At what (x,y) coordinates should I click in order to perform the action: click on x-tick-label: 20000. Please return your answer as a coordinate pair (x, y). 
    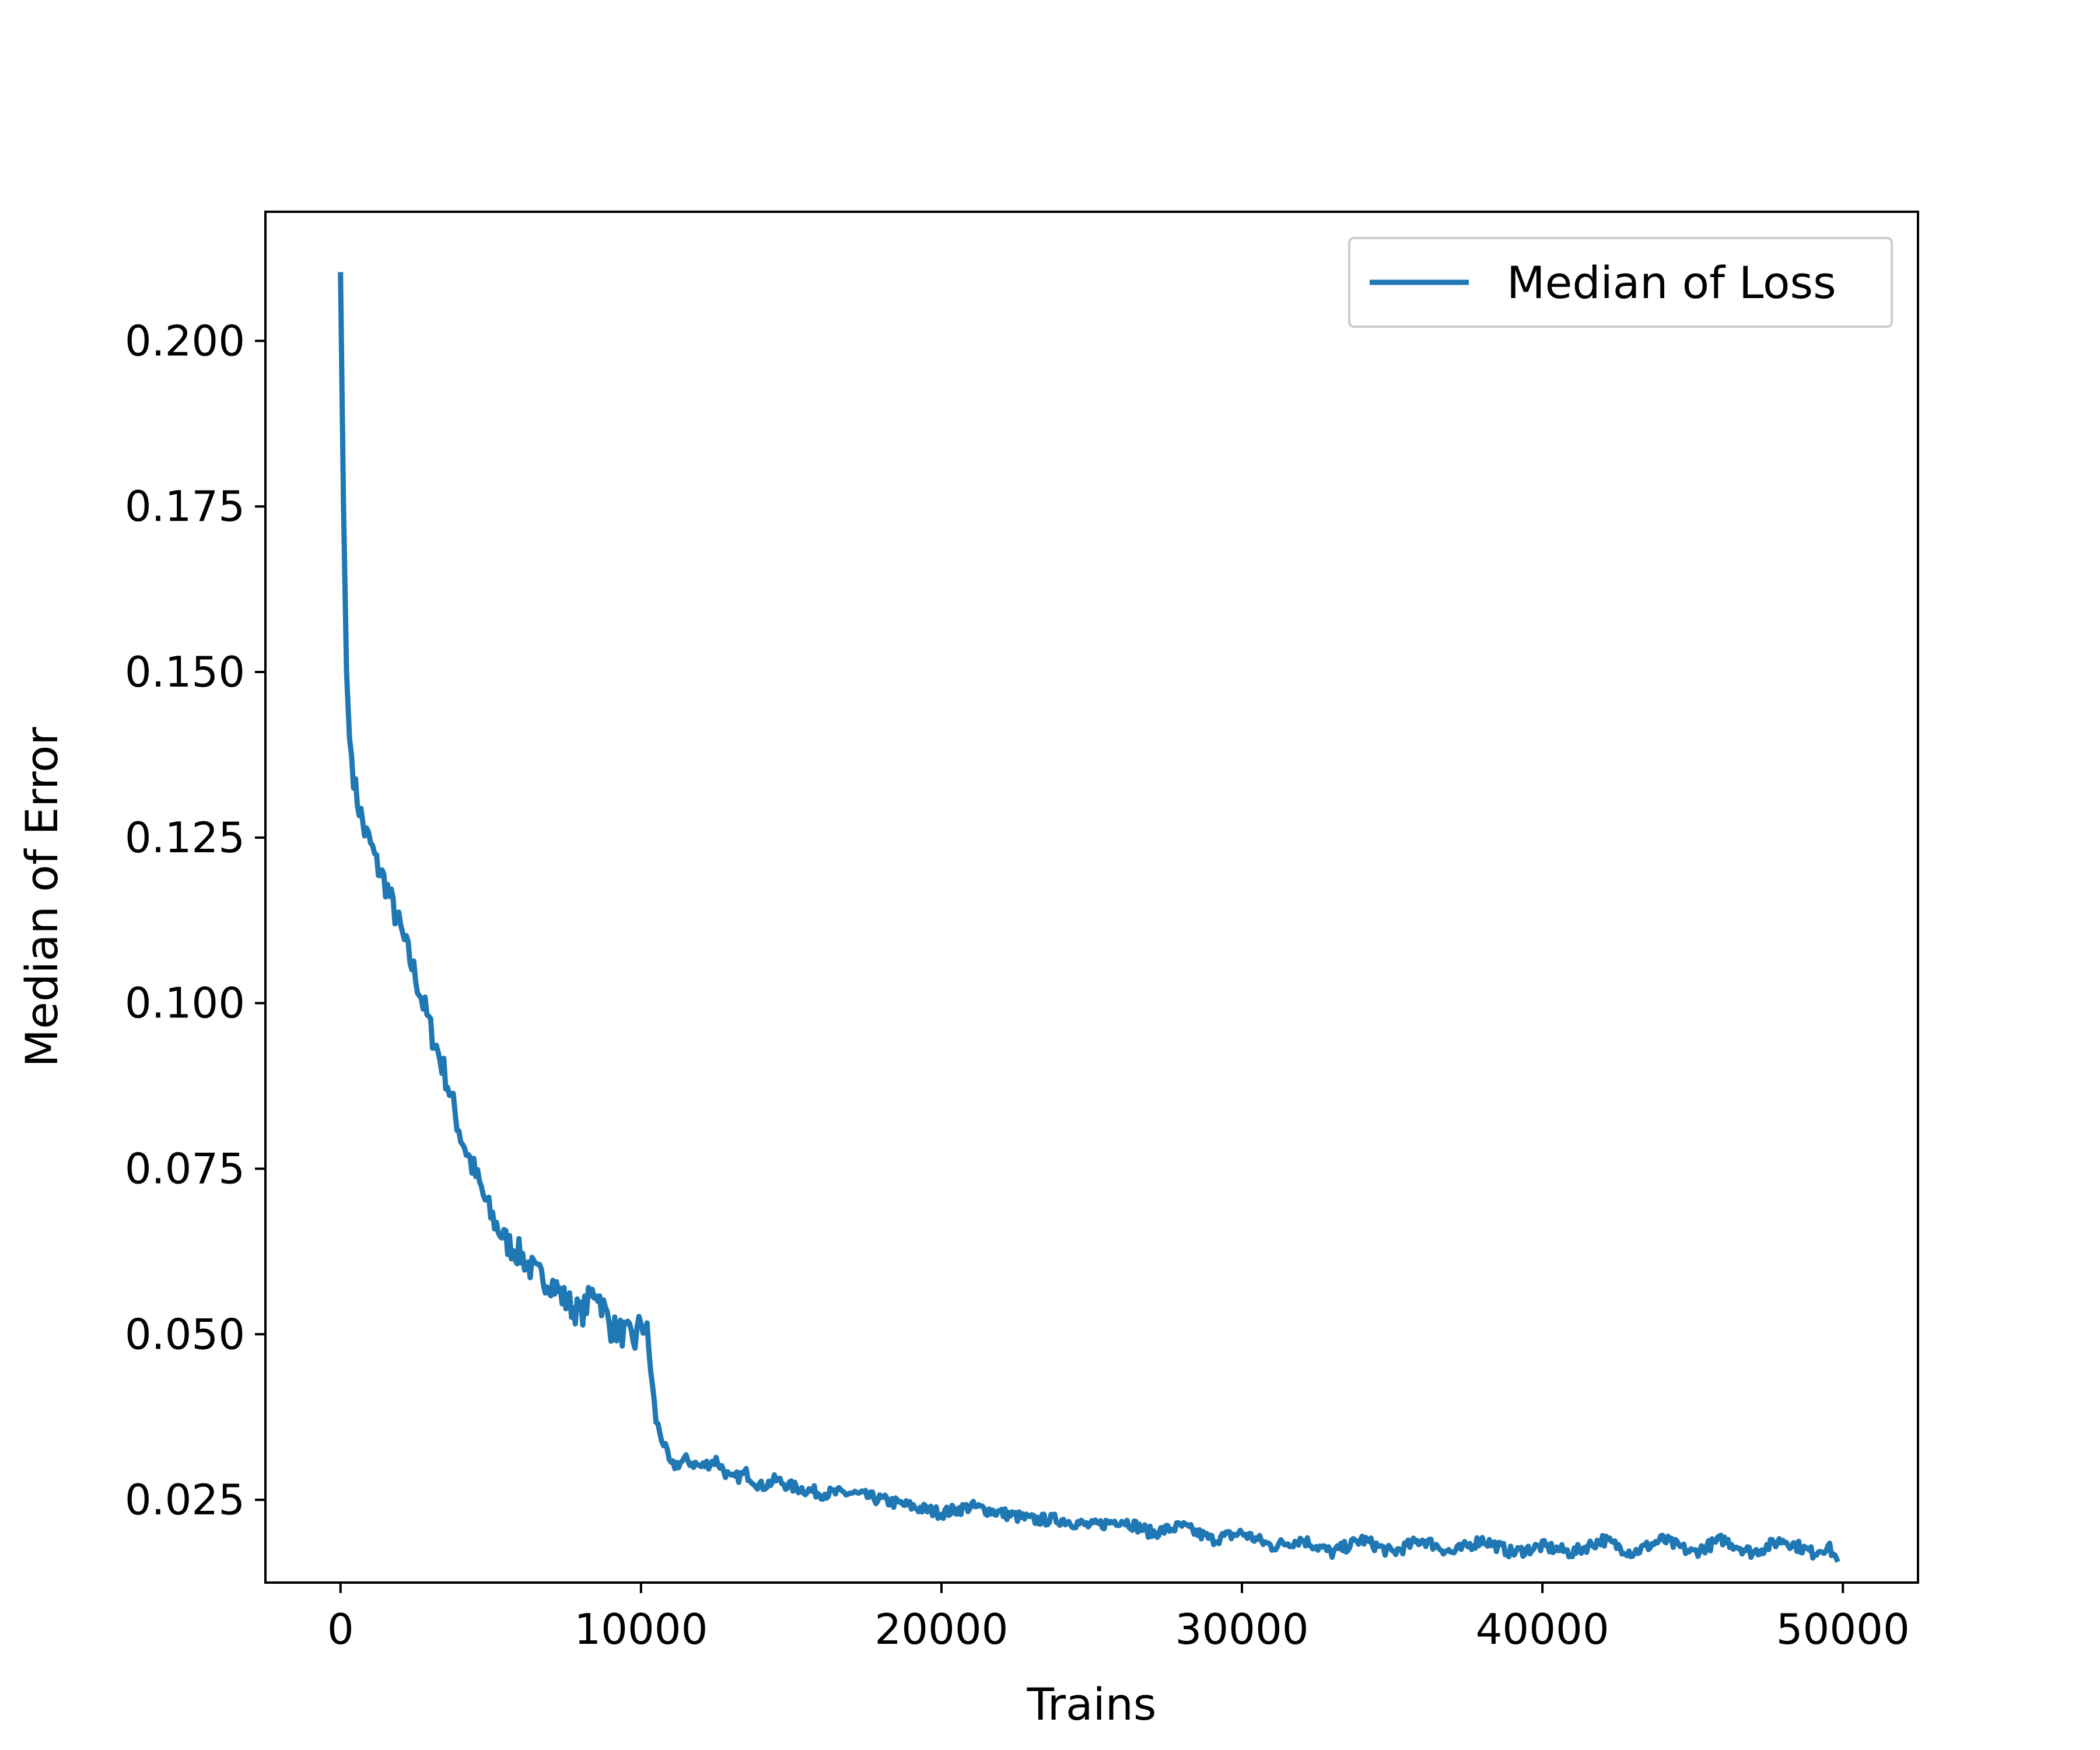
    Looking at the image, I should click on (941, 1629).